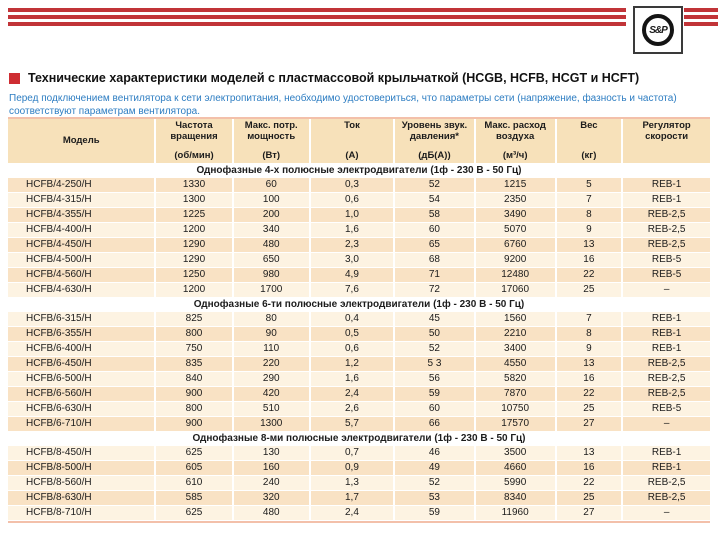 The height and width of the screenshot is (533, 718). Describe the element at coordinates (270, 379) in the screenshot. I see `value-cell: 290` at that location.